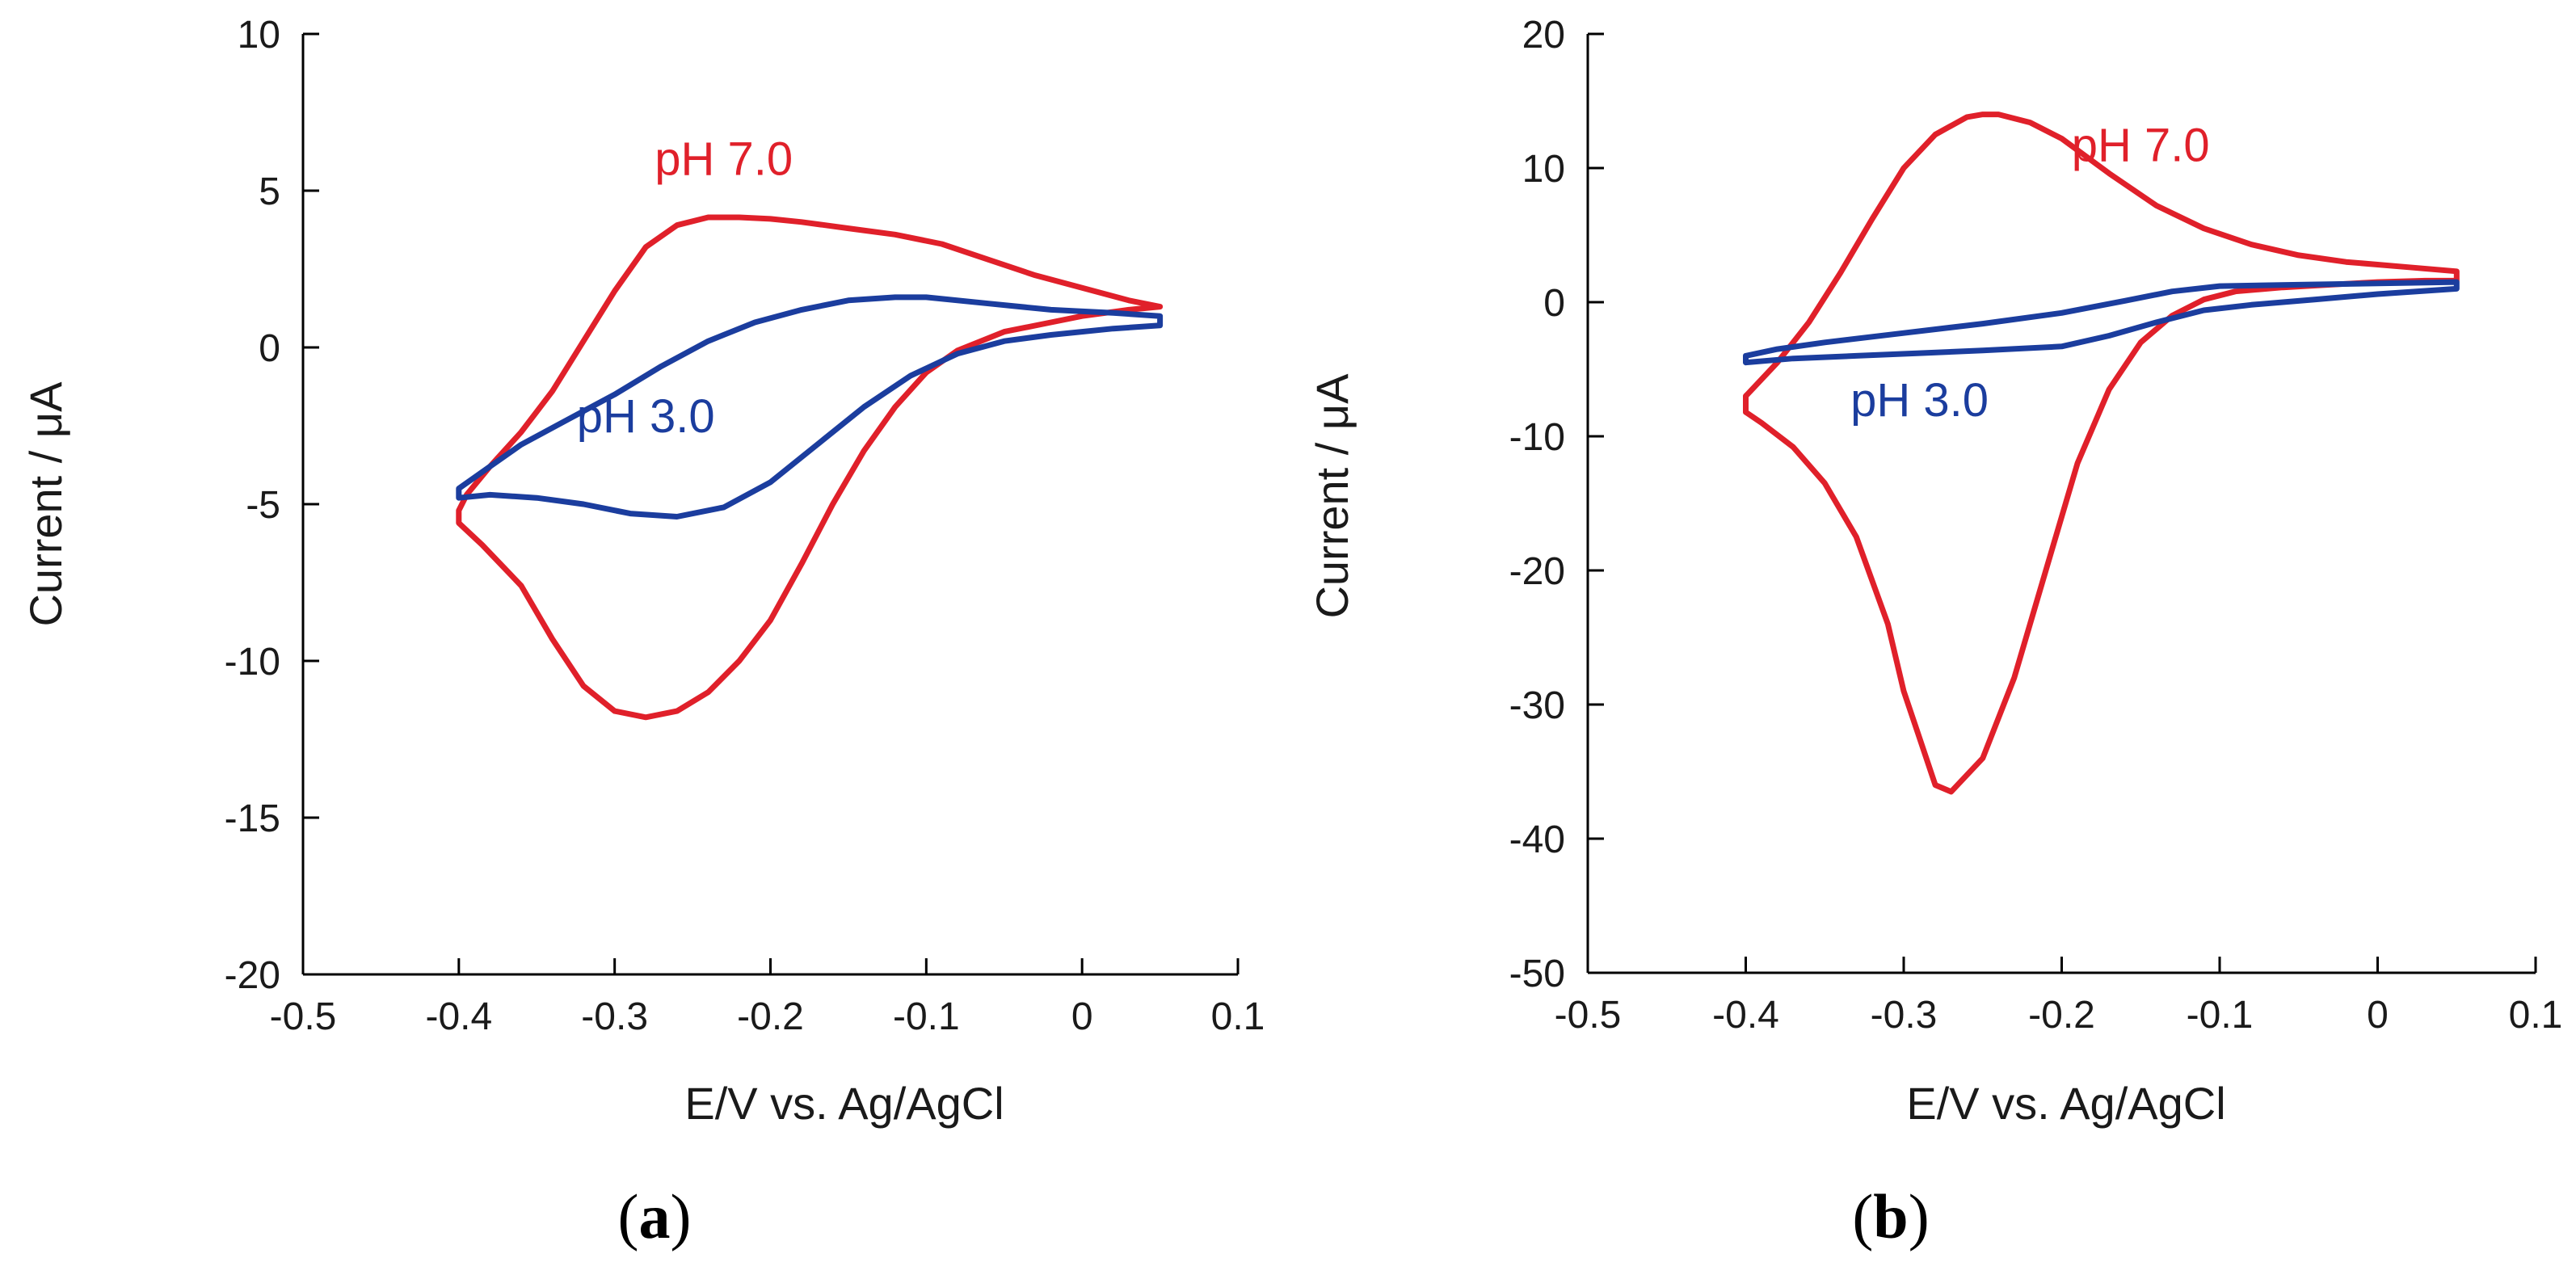 This screenshot has height=1279, width=2576. I want to click on panel-a-x-tick-label: 0.1, so click(1238, 1017).